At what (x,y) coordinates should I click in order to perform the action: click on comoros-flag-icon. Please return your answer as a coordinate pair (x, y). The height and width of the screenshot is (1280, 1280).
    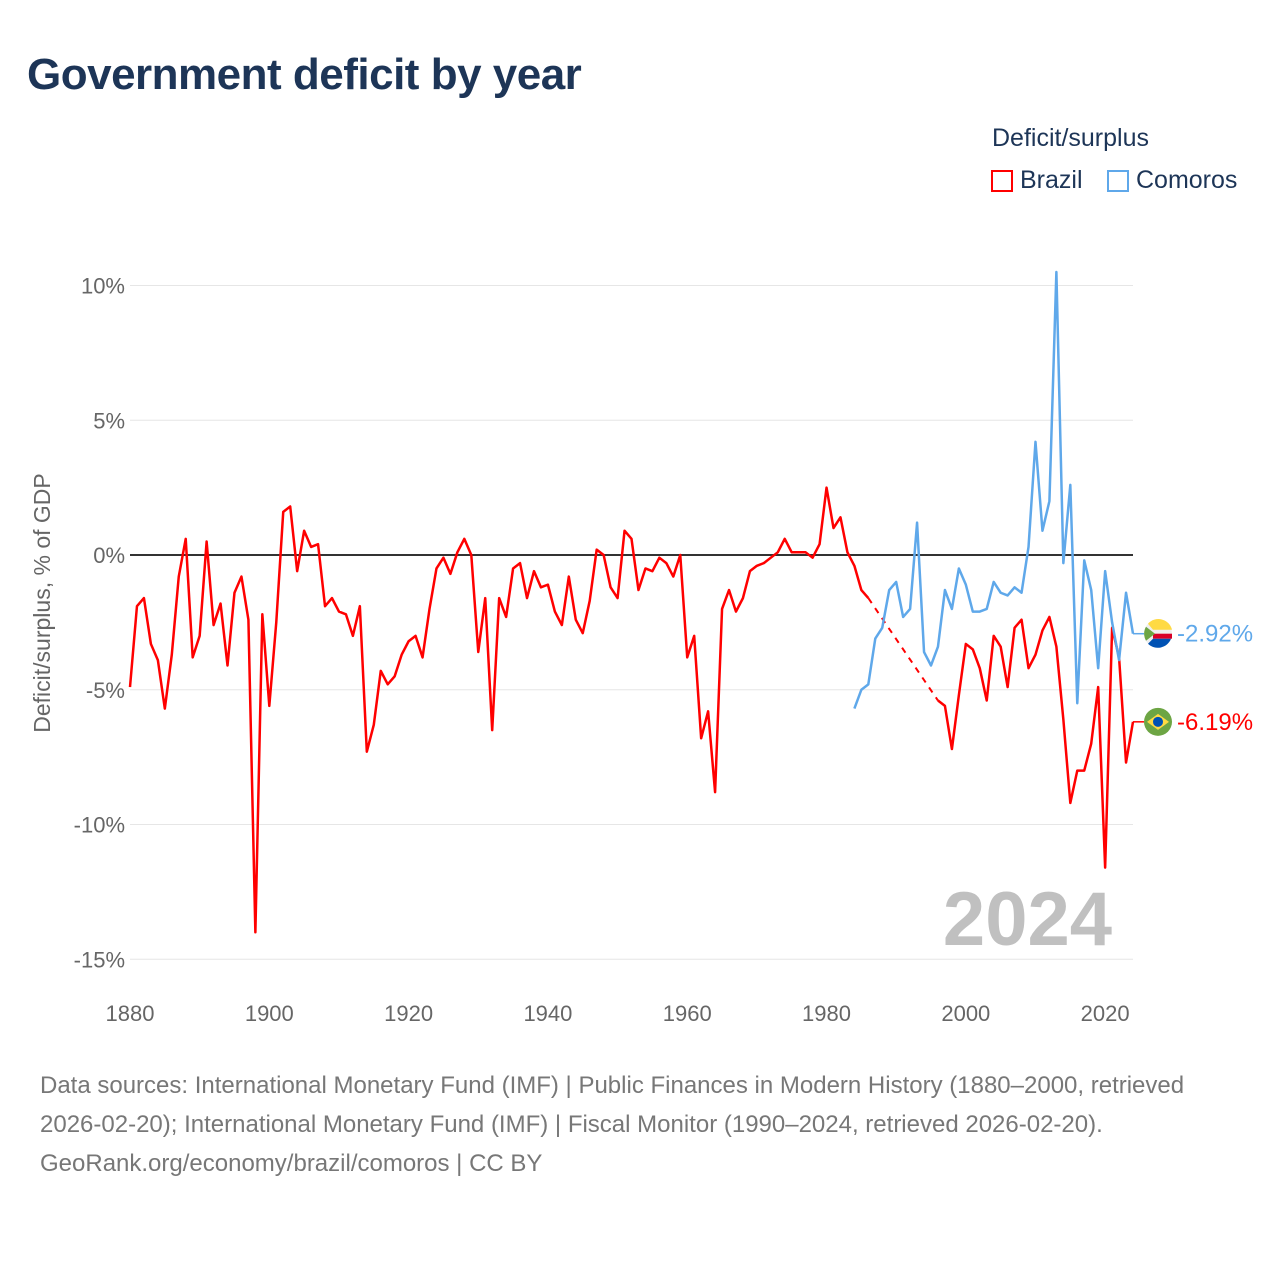
    Looking at the image, I should click on (1158, 633).